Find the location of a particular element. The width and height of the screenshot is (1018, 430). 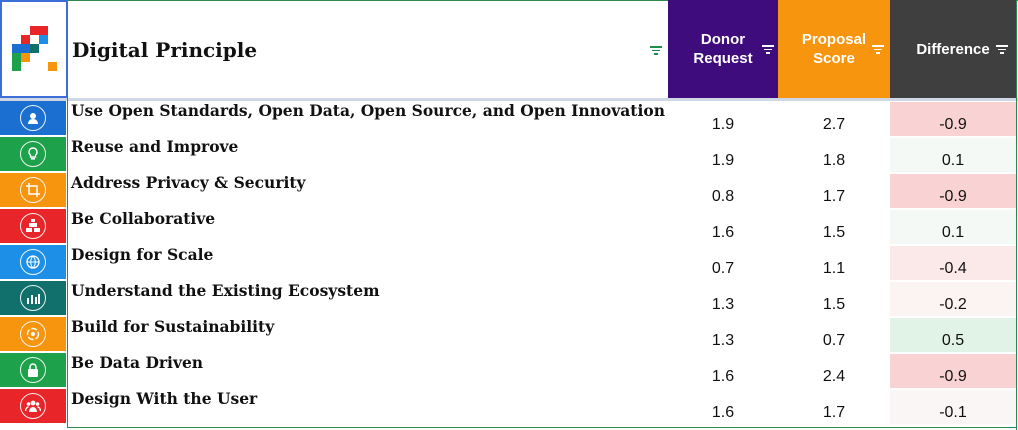

crop-icon is located at coordinates (33, 190).